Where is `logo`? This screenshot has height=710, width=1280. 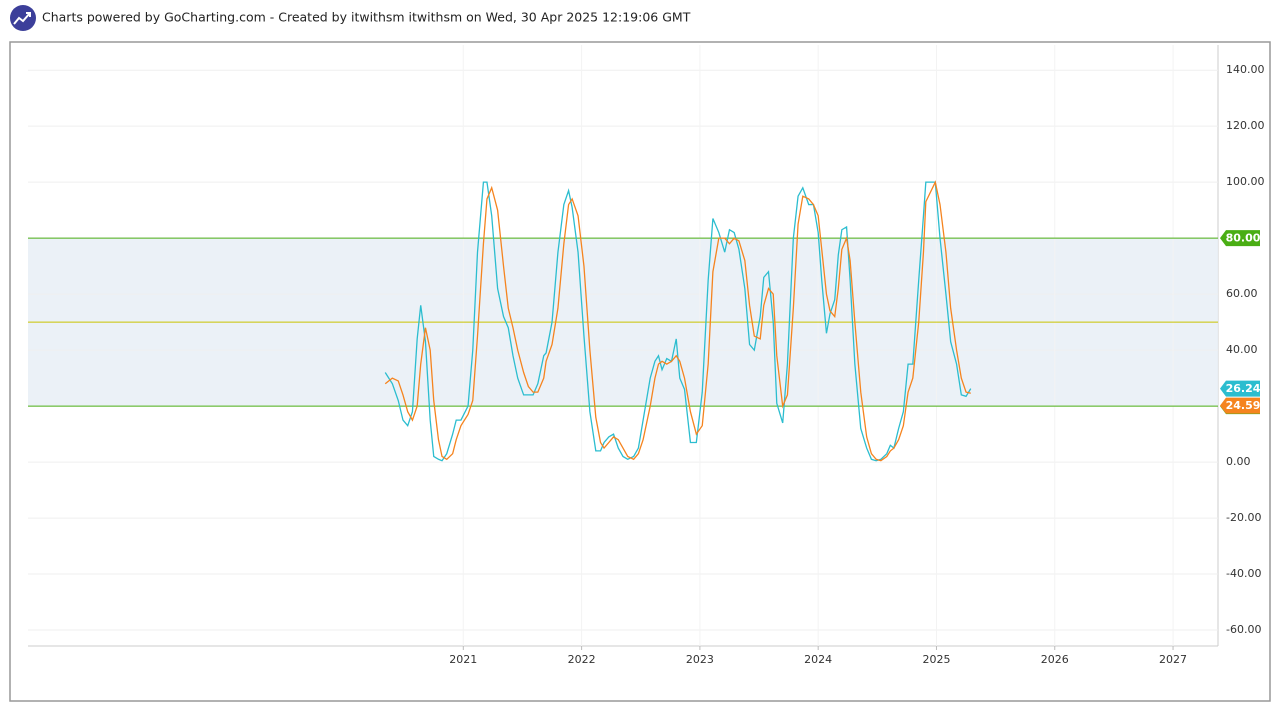 logo is located at coordinates (23, 18).